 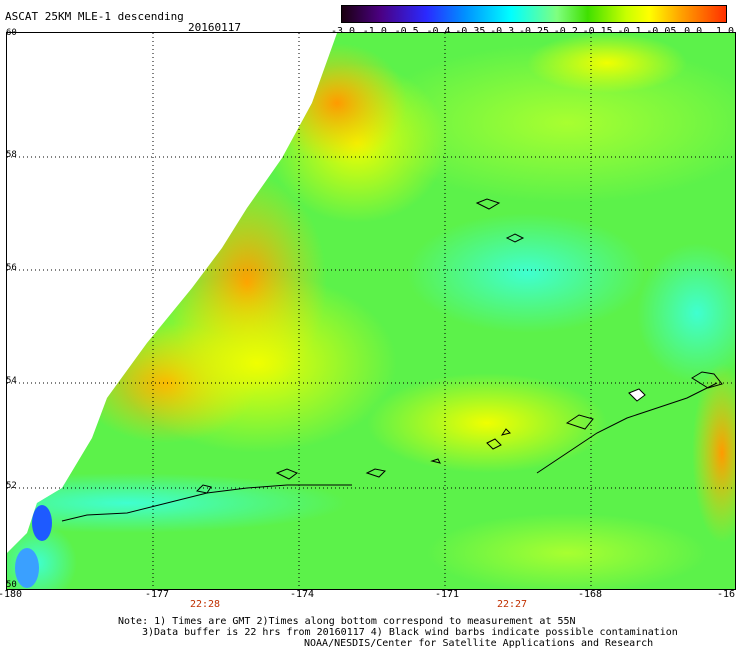 What do you see at coordinates (637, 395) in the screenshot?
I see `land-patch` at bounding box center [637, 395].